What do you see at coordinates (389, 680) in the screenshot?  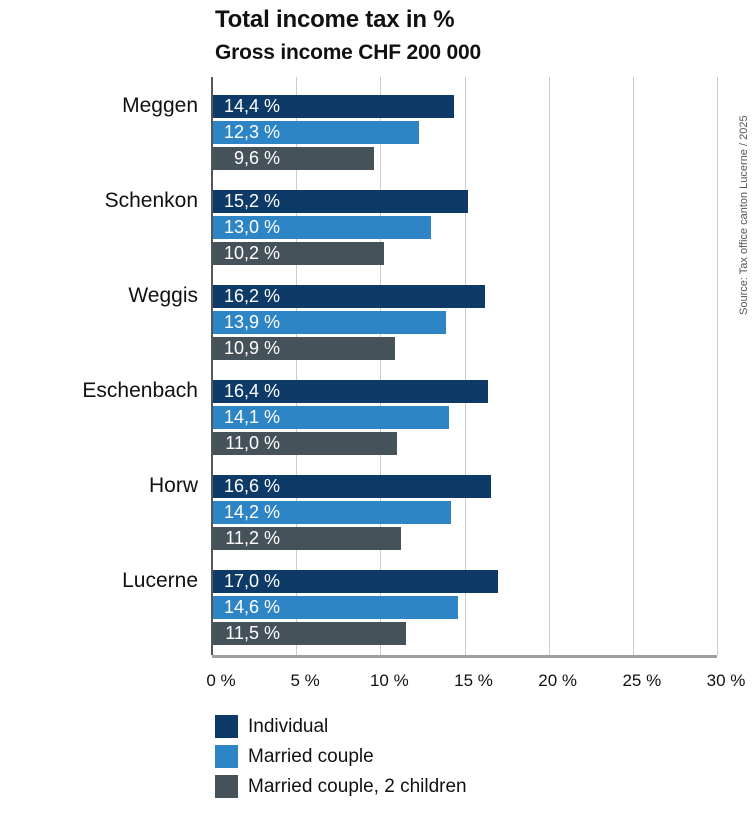 I see `x-tick-label: 10 %` at bounding box center [389, 680].